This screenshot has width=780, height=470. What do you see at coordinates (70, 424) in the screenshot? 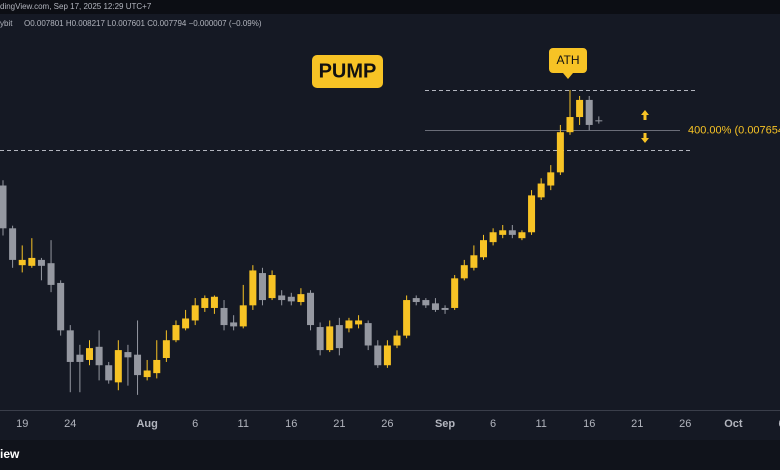
I see `x-tick-label: 24` at bounding box center [70, 424].